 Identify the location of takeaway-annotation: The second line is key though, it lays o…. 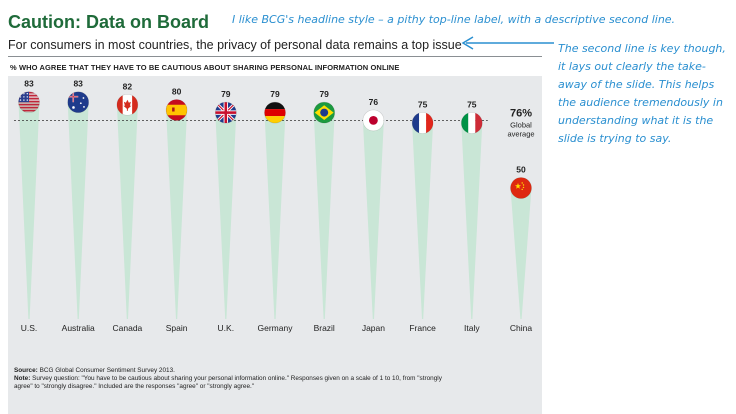
(646, 94).